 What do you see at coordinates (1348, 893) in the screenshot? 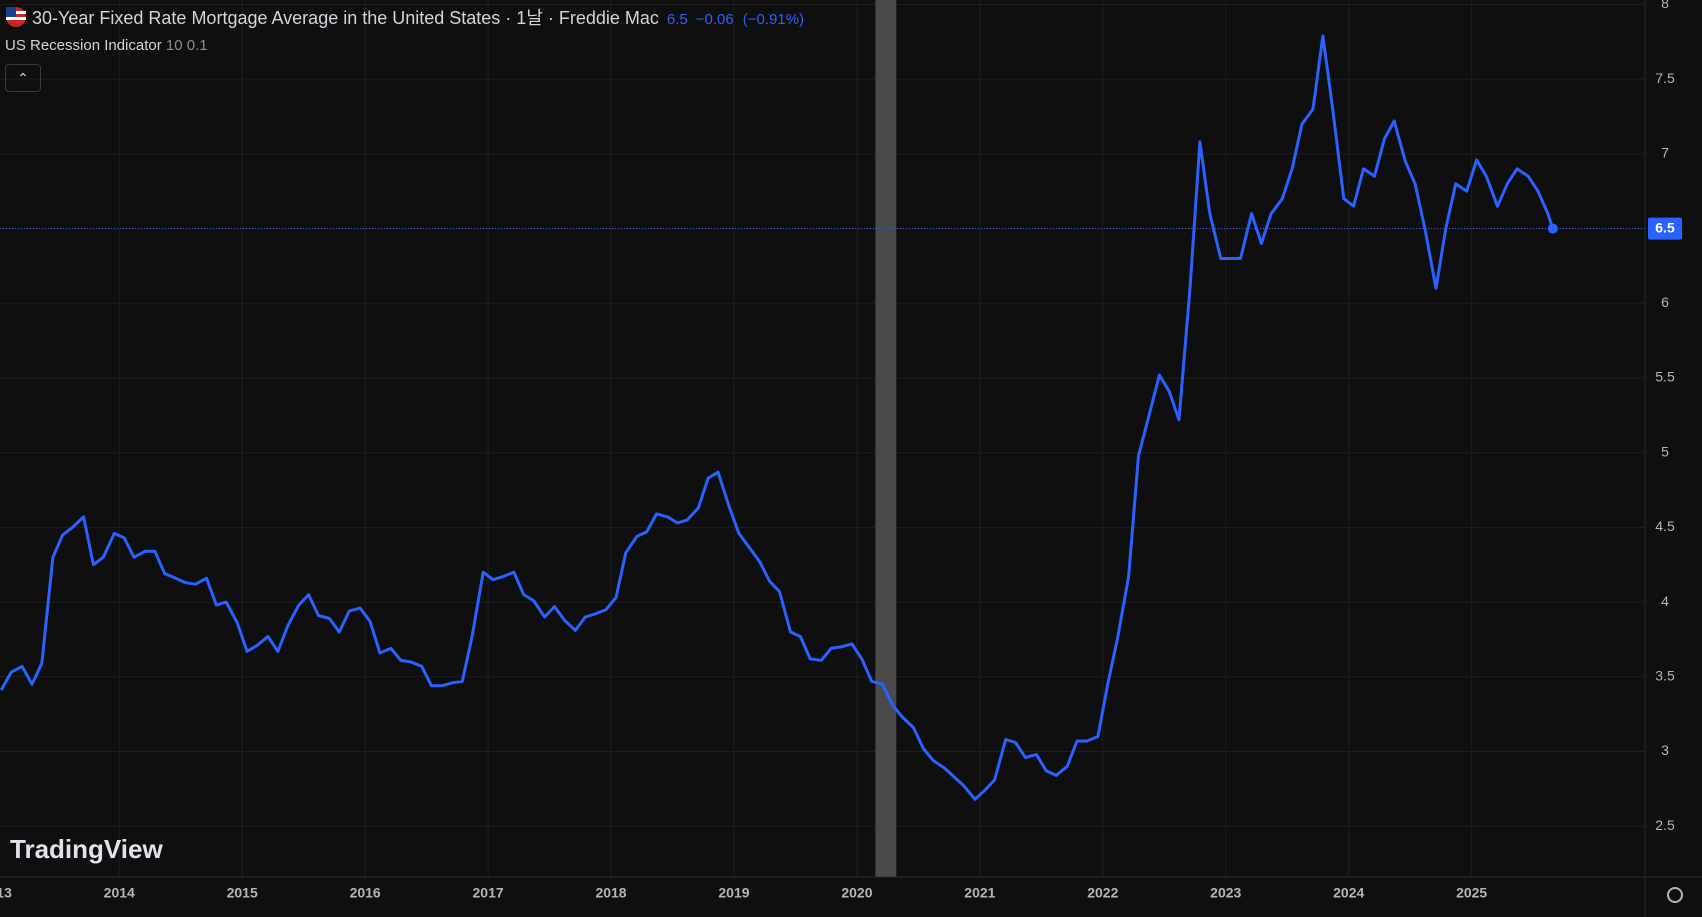
I see `x-tick-label: 2024` at bounding box center [1348, 893].